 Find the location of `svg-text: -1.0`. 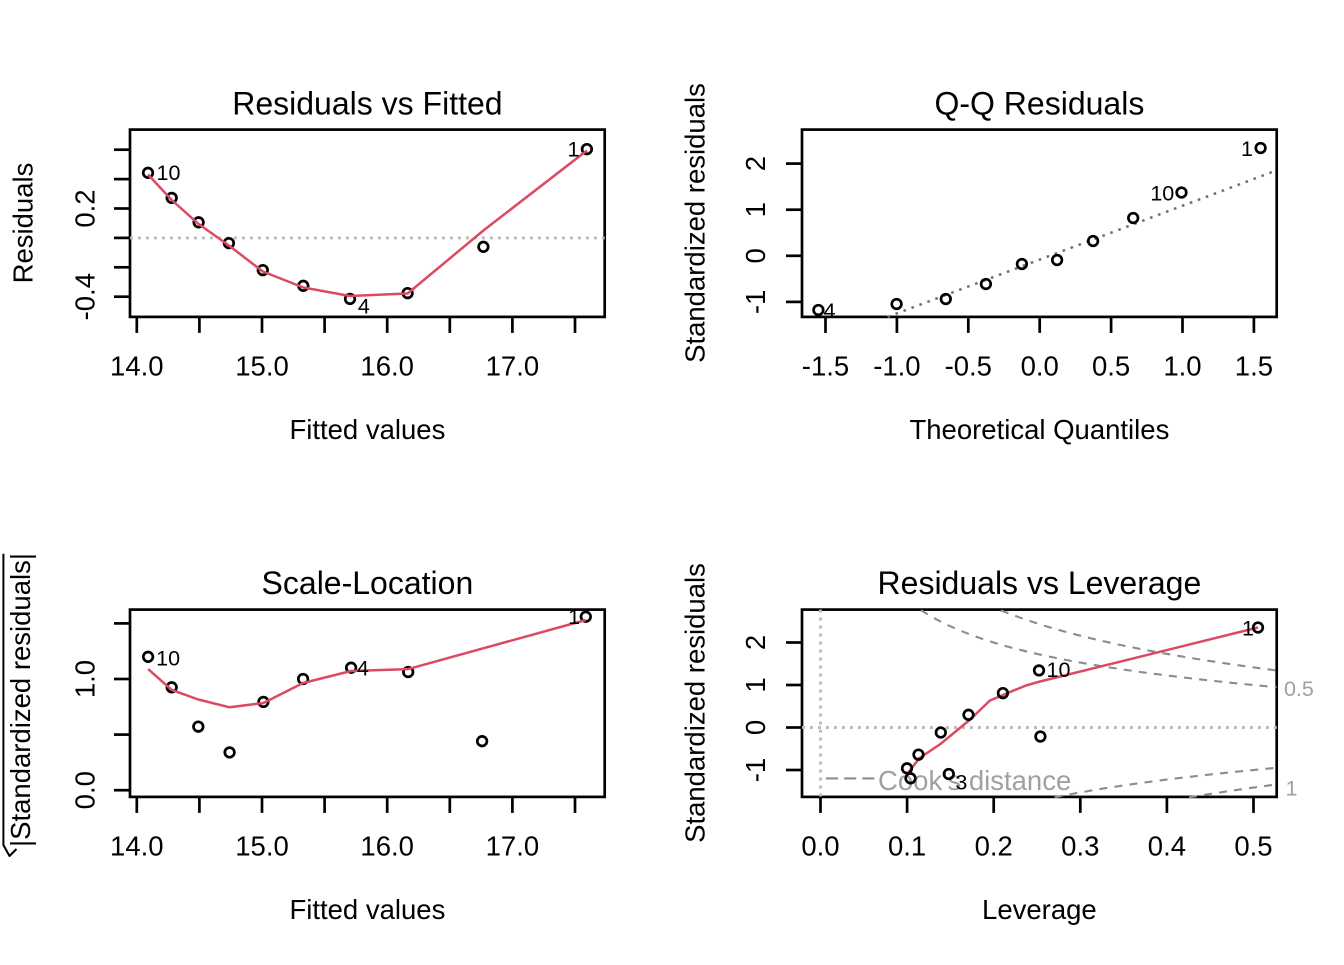

svg-text: -1.0 is located at coordinates (896, 365).